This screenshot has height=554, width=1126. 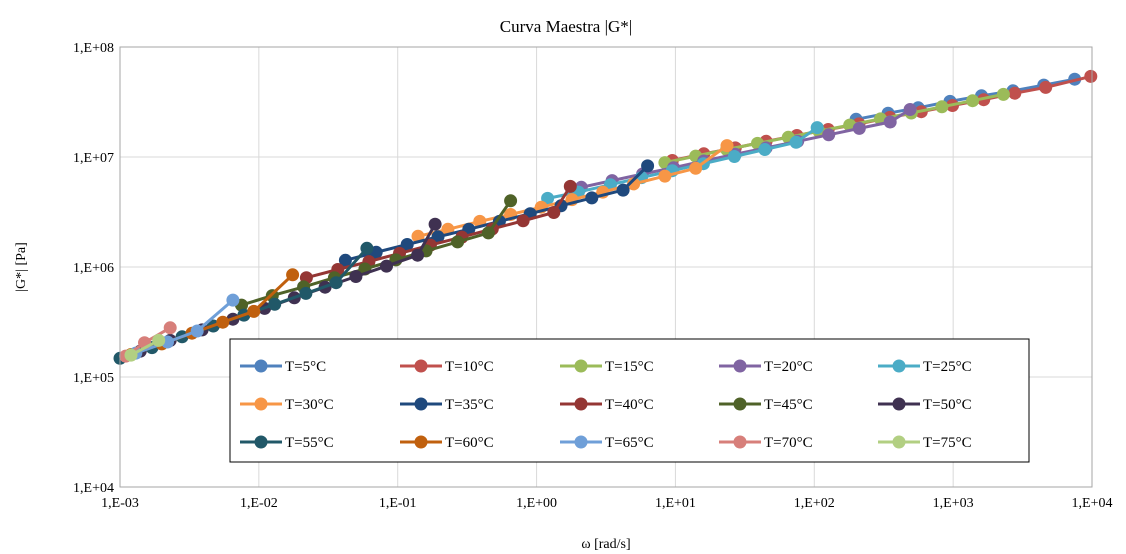 I want to click on y-tick-label: 1,E+08, so click(x=93, y=48).